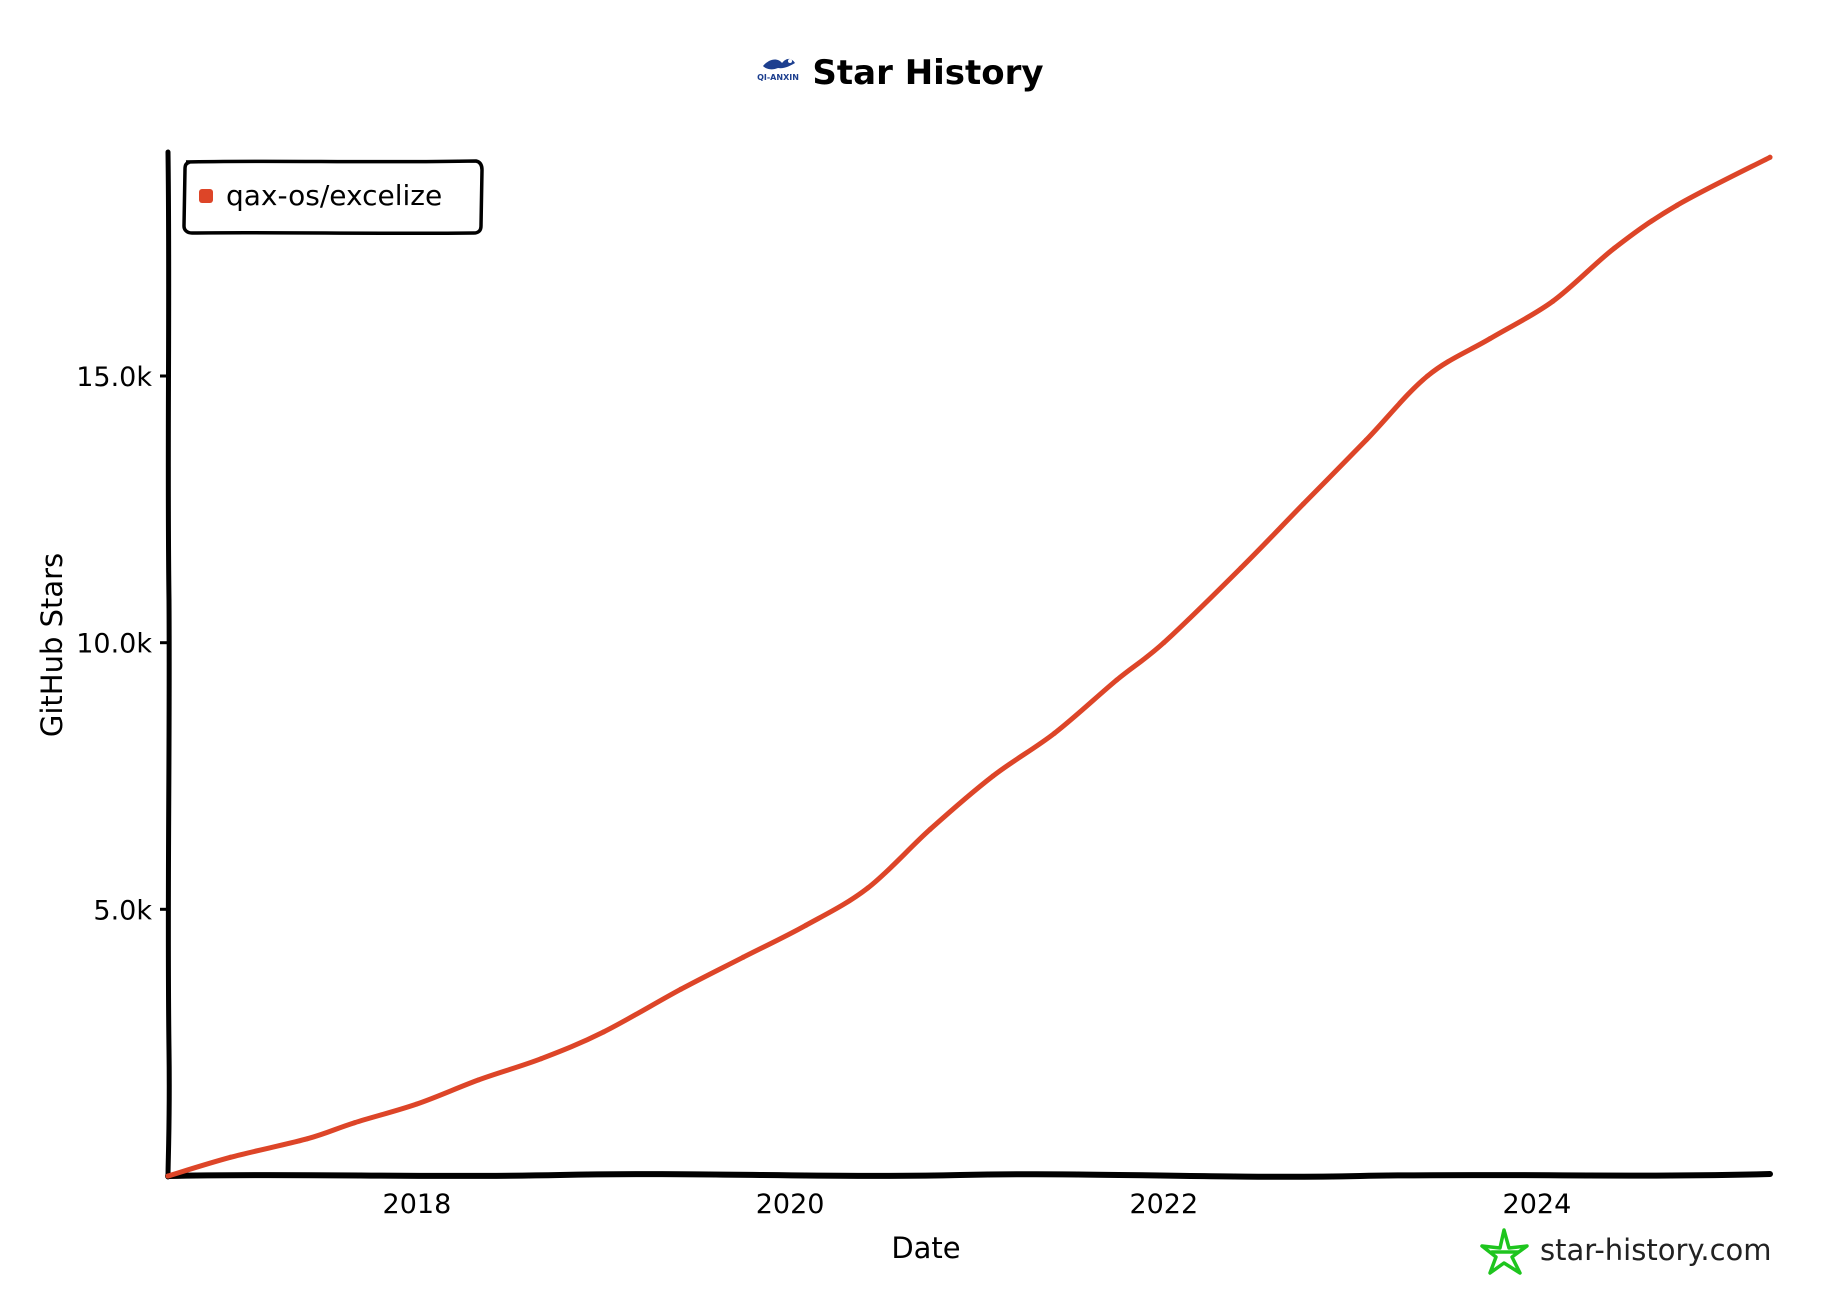 The image size is (1832, 1308). Describe the element at coordinates (790, 1204) in the screenshot. I see `x-tick-label: 2020` at that location.